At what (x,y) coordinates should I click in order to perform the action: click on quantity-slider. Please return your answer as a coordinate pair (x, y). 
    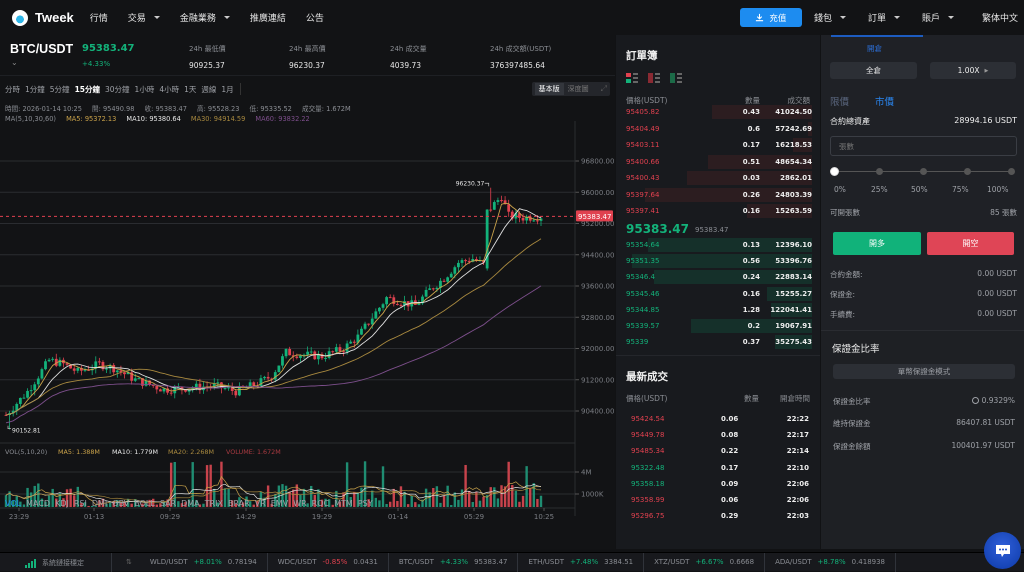
    Looking at the image, I should click on (922, 171).